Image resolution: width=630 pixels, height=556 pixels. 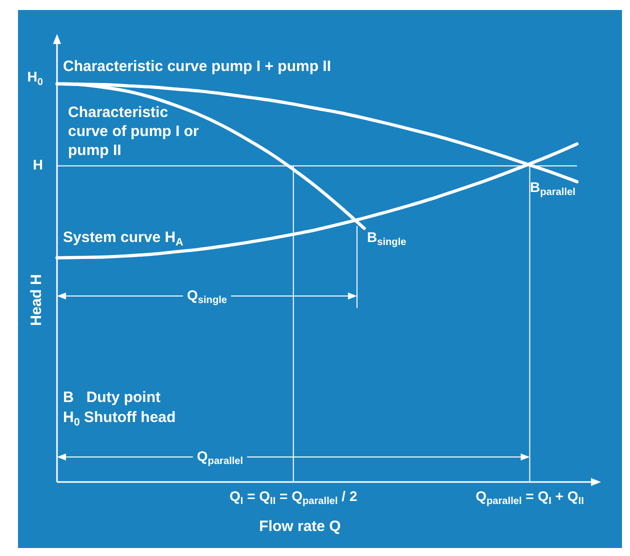 What do you see at coordinates (300, 527) in the screenshot?
I see `x-axis-title: Flow rate Q` at bounding box center [300, 527].